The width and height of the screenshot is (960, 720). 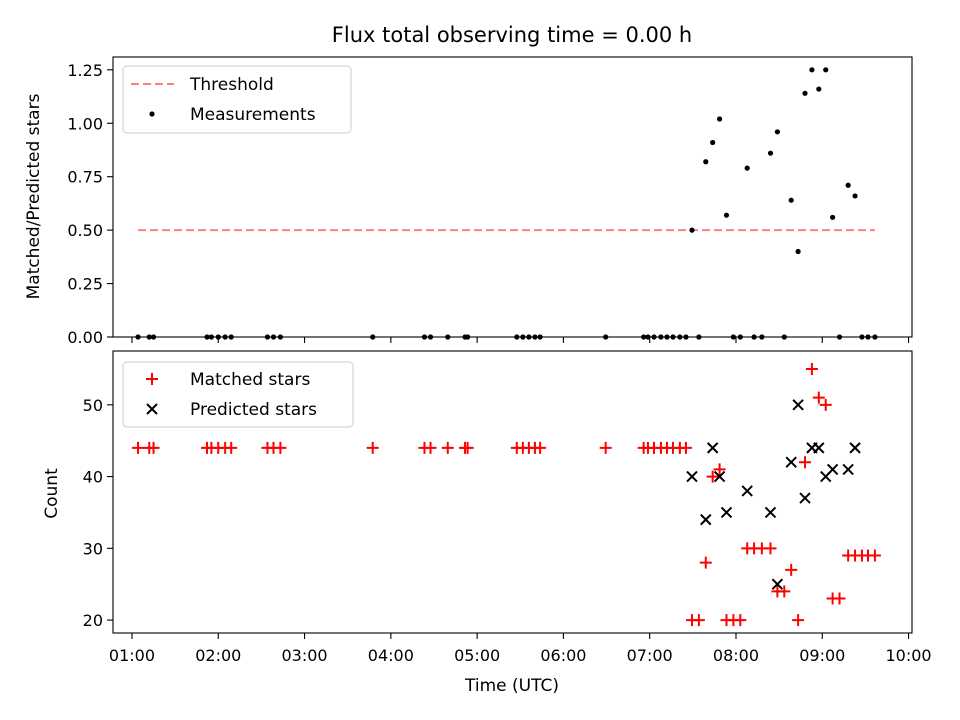 What do you see at coordinates (85, 284) in the screenshot?
I see `y-tick-label: 0.25` at bounding box center [85, 284].